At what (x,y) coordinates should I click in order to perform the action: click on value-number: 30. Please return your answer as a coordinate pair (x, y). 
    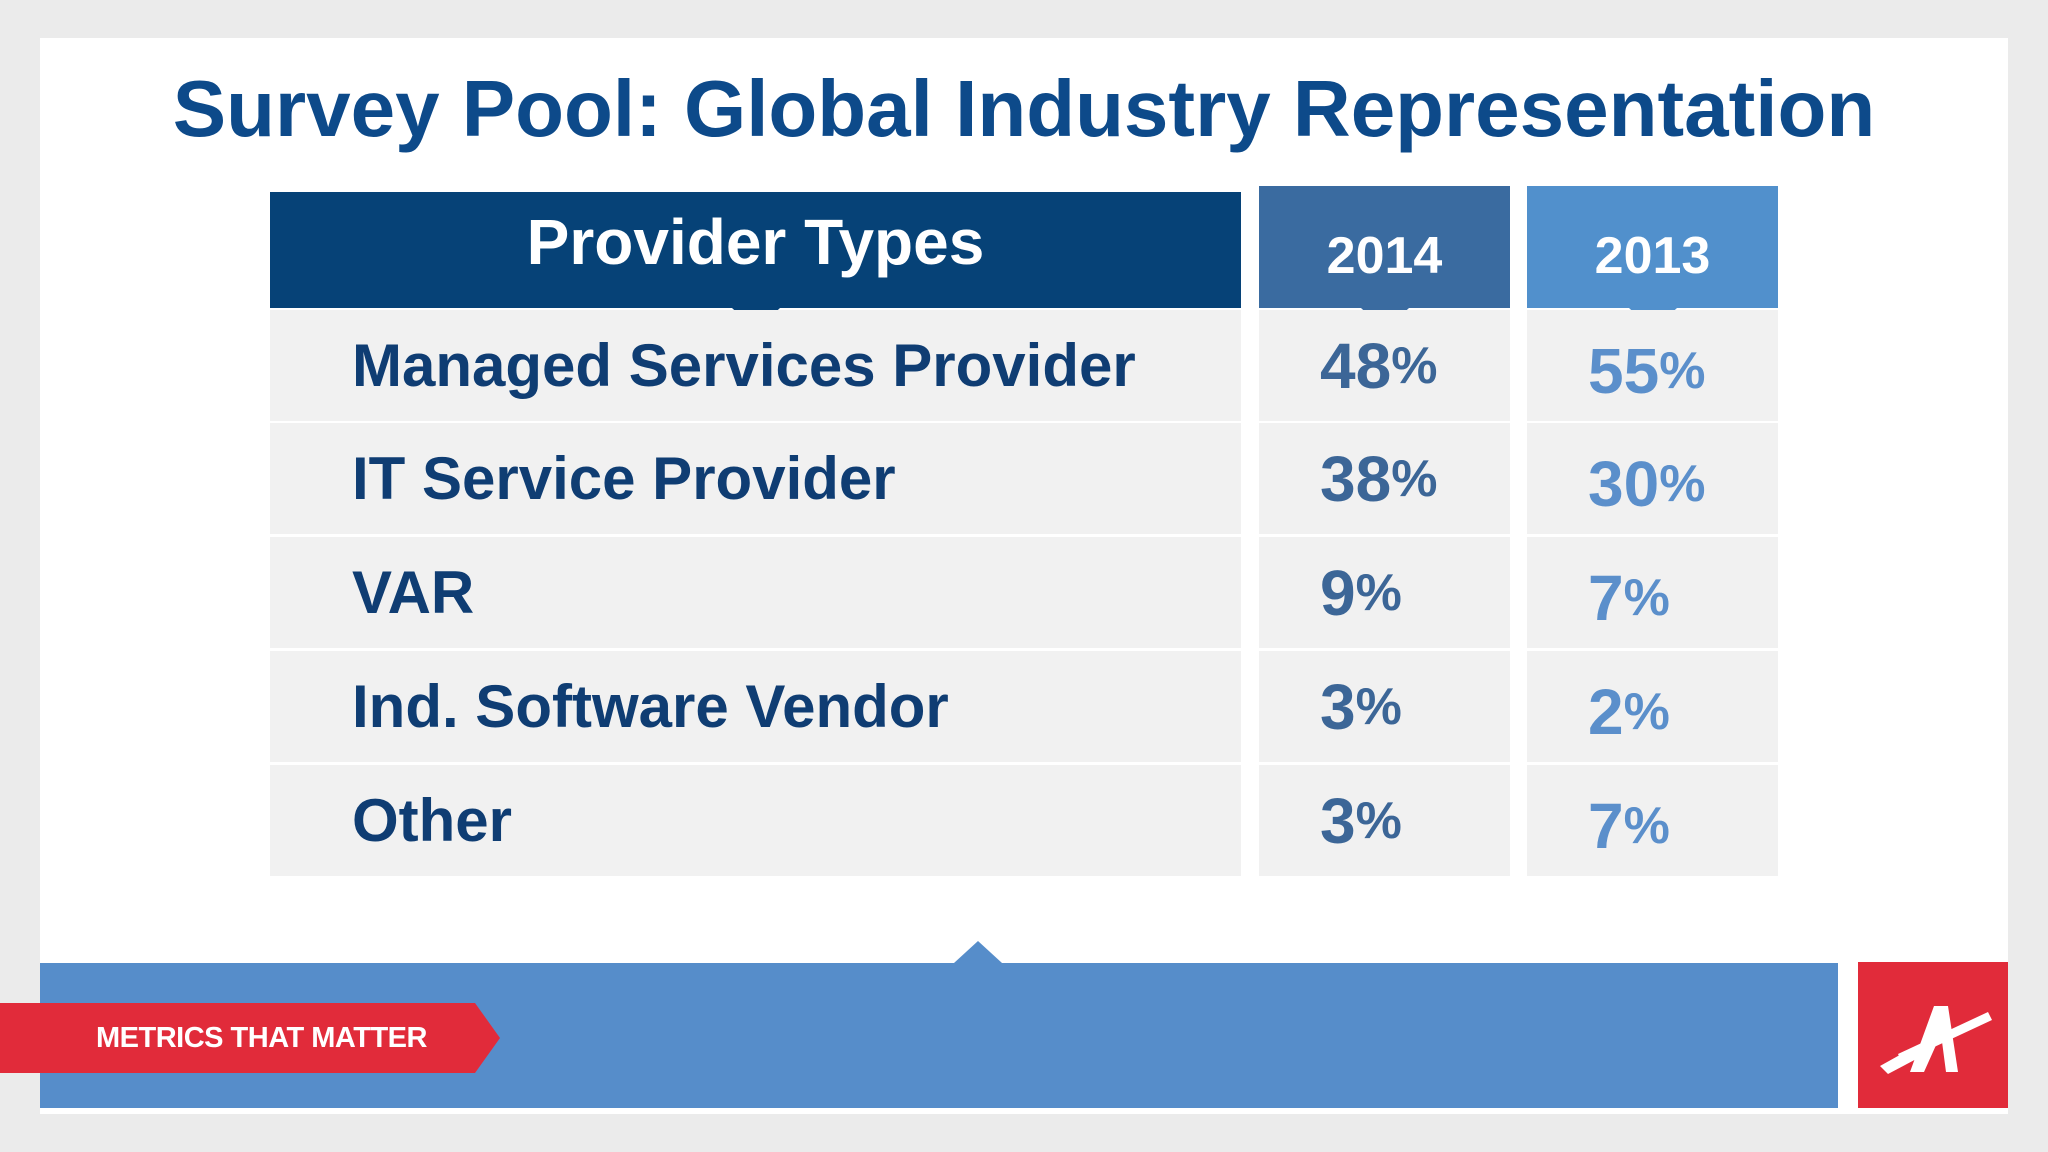
    Looking at the image, I should click on (1624, 483).